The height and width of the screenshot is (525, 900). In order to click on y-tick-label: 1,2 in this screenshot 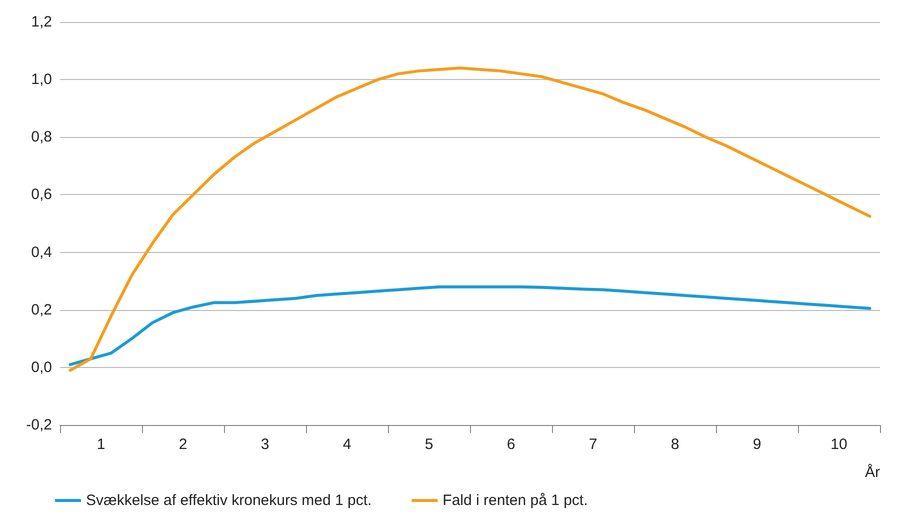, I will do `click(41, 22)`.